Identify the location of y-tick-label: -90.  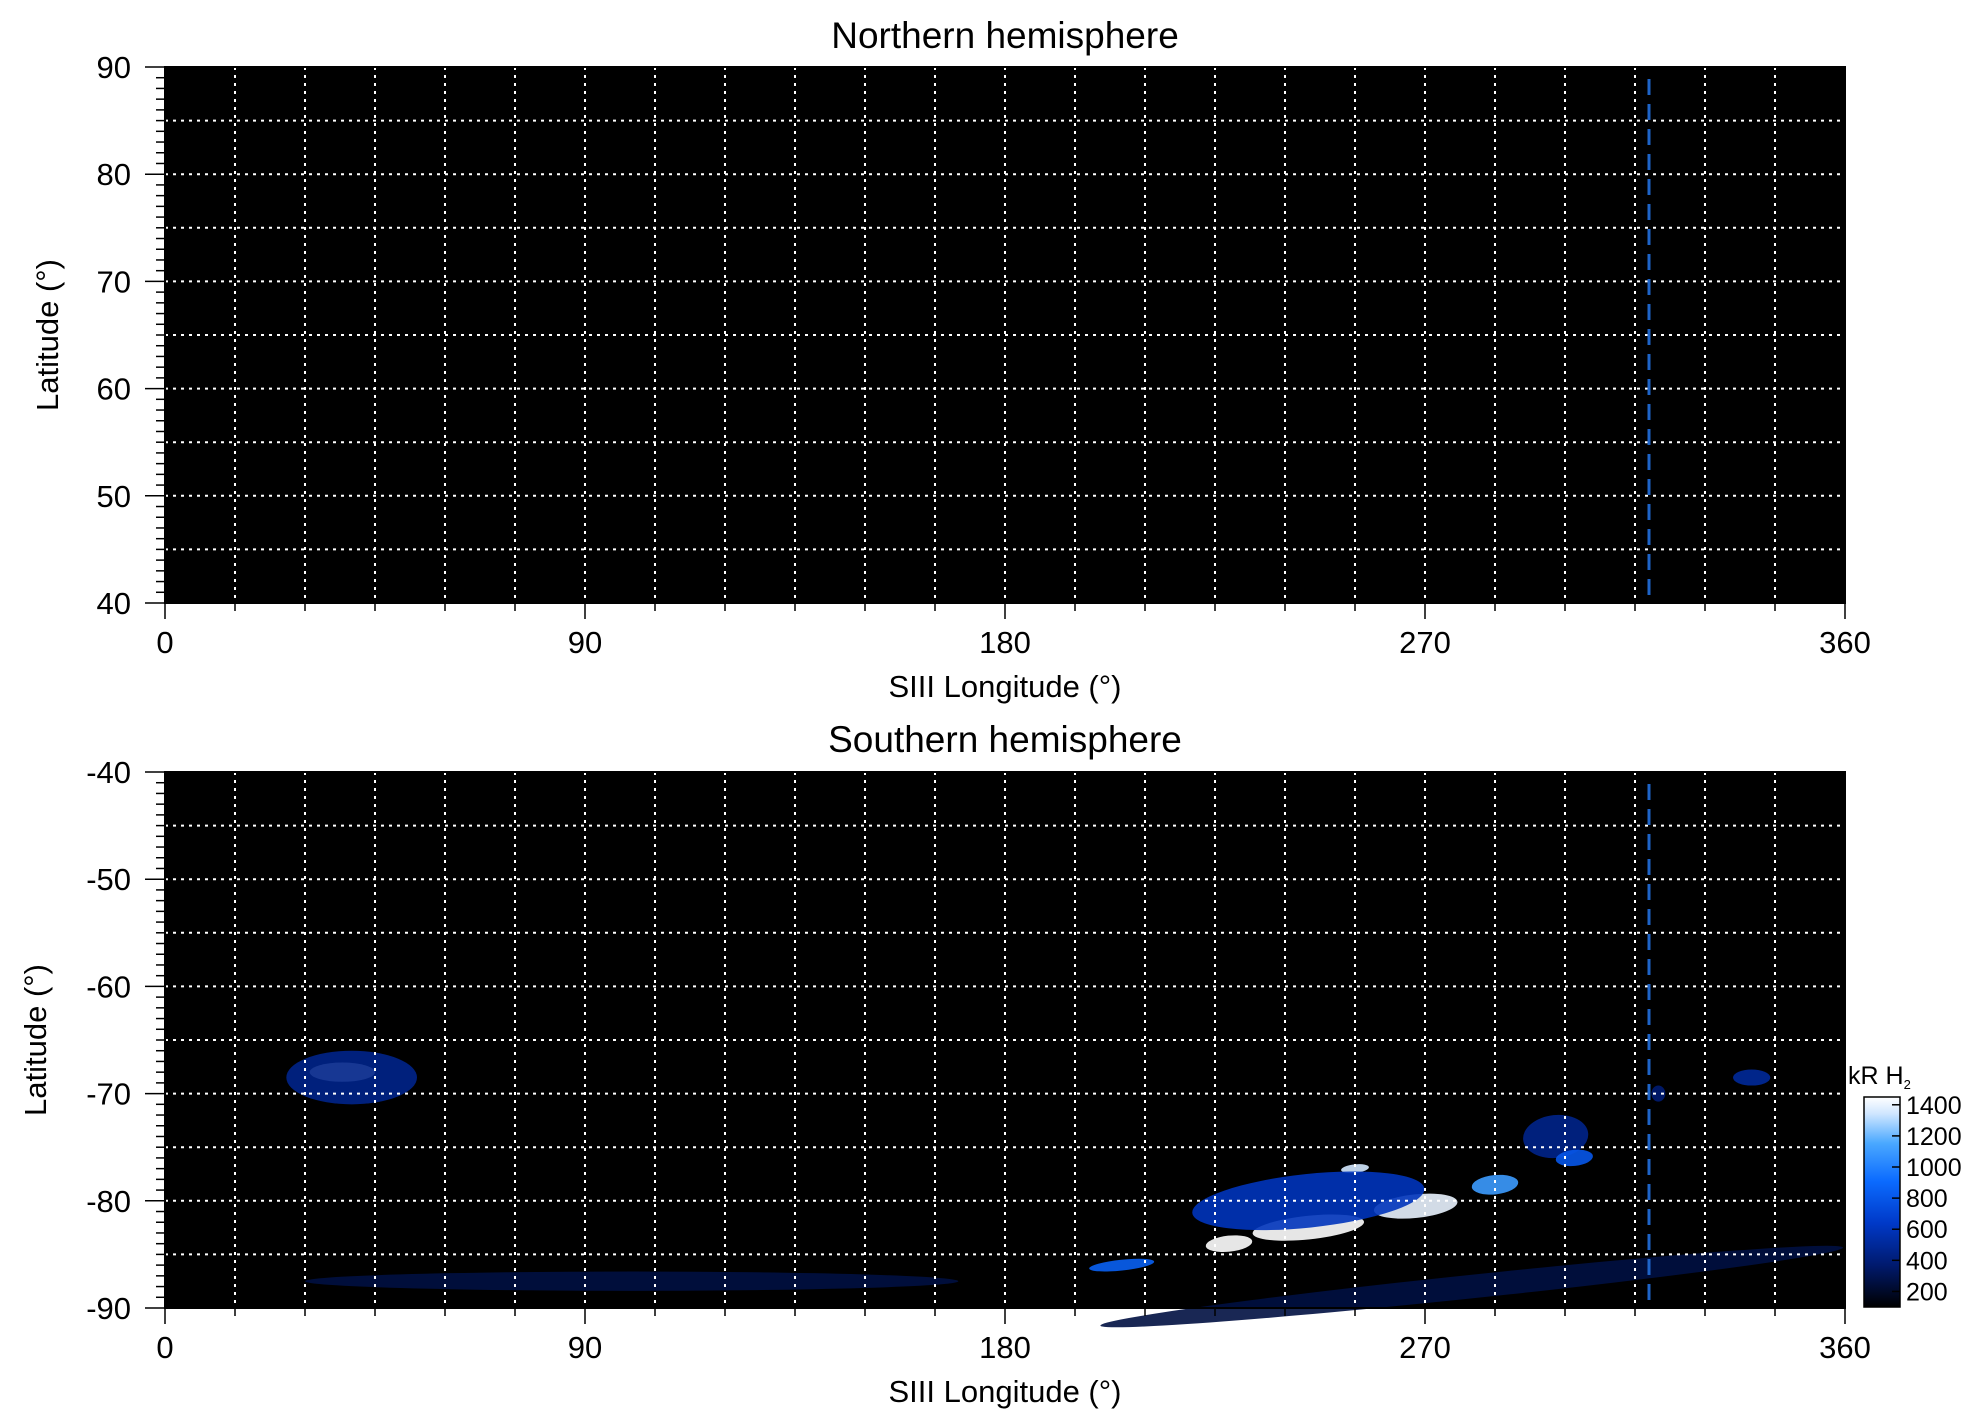
(108, 1308).